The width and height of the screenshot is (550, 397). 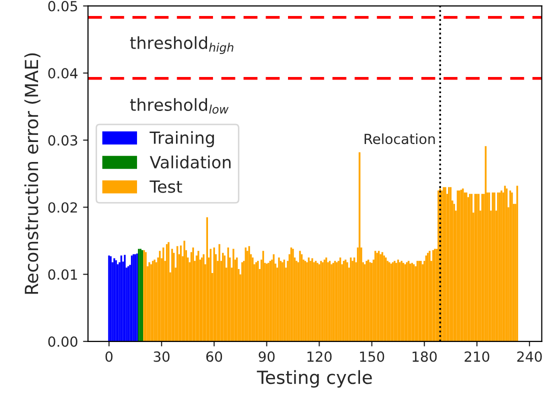 What do you see at coordinates (162, 356) in the screenshot?
I see `x-tick-label: 30` at bounding box center [162, 356].